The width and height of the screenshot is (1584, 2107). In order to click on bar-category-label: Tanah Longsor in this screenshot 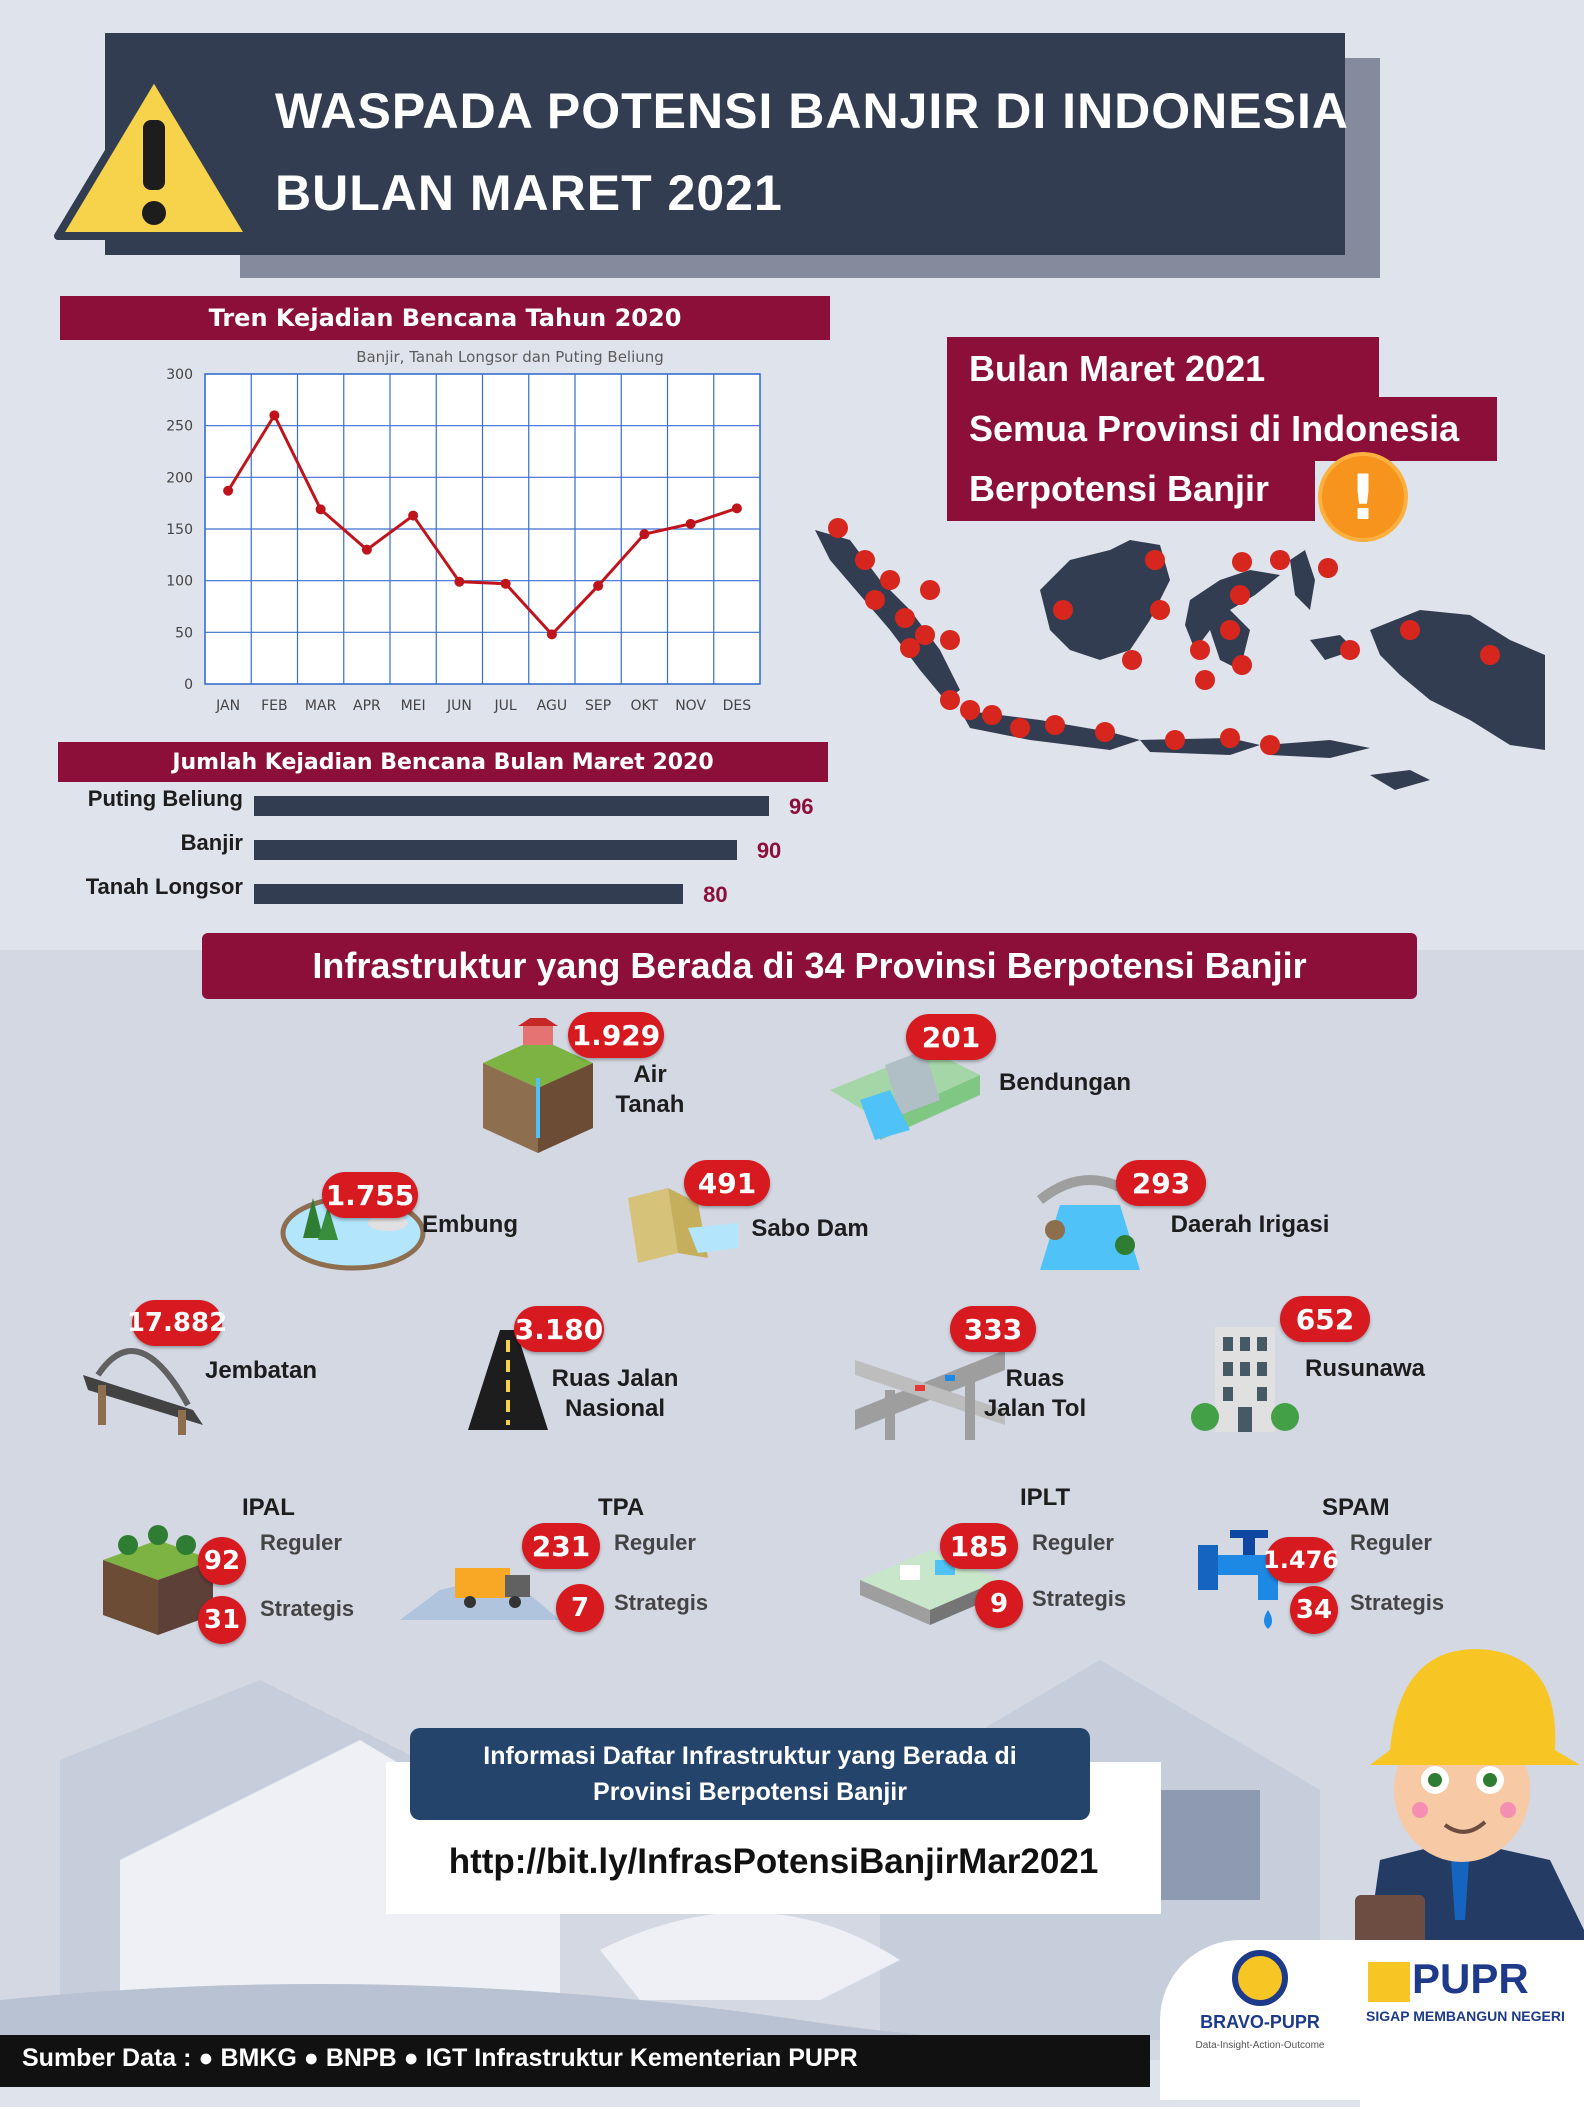, I will do `click(164, 886)`.